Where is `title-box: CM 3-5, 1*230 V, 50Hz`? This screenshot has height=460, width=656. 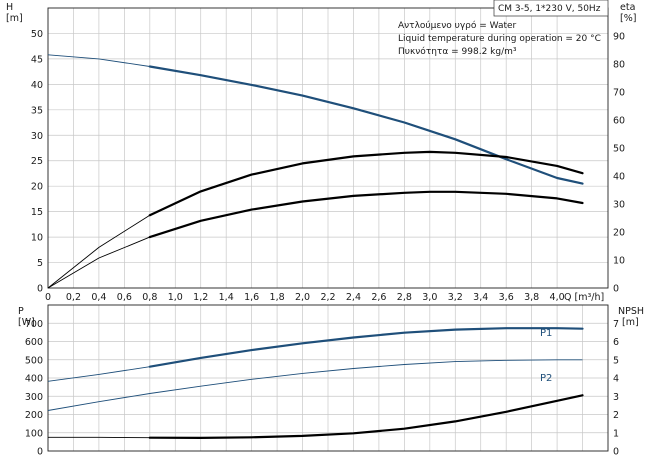
title-box: CM 3-5, 1*230 V, 50Hz is located at coordinates (551, 8).